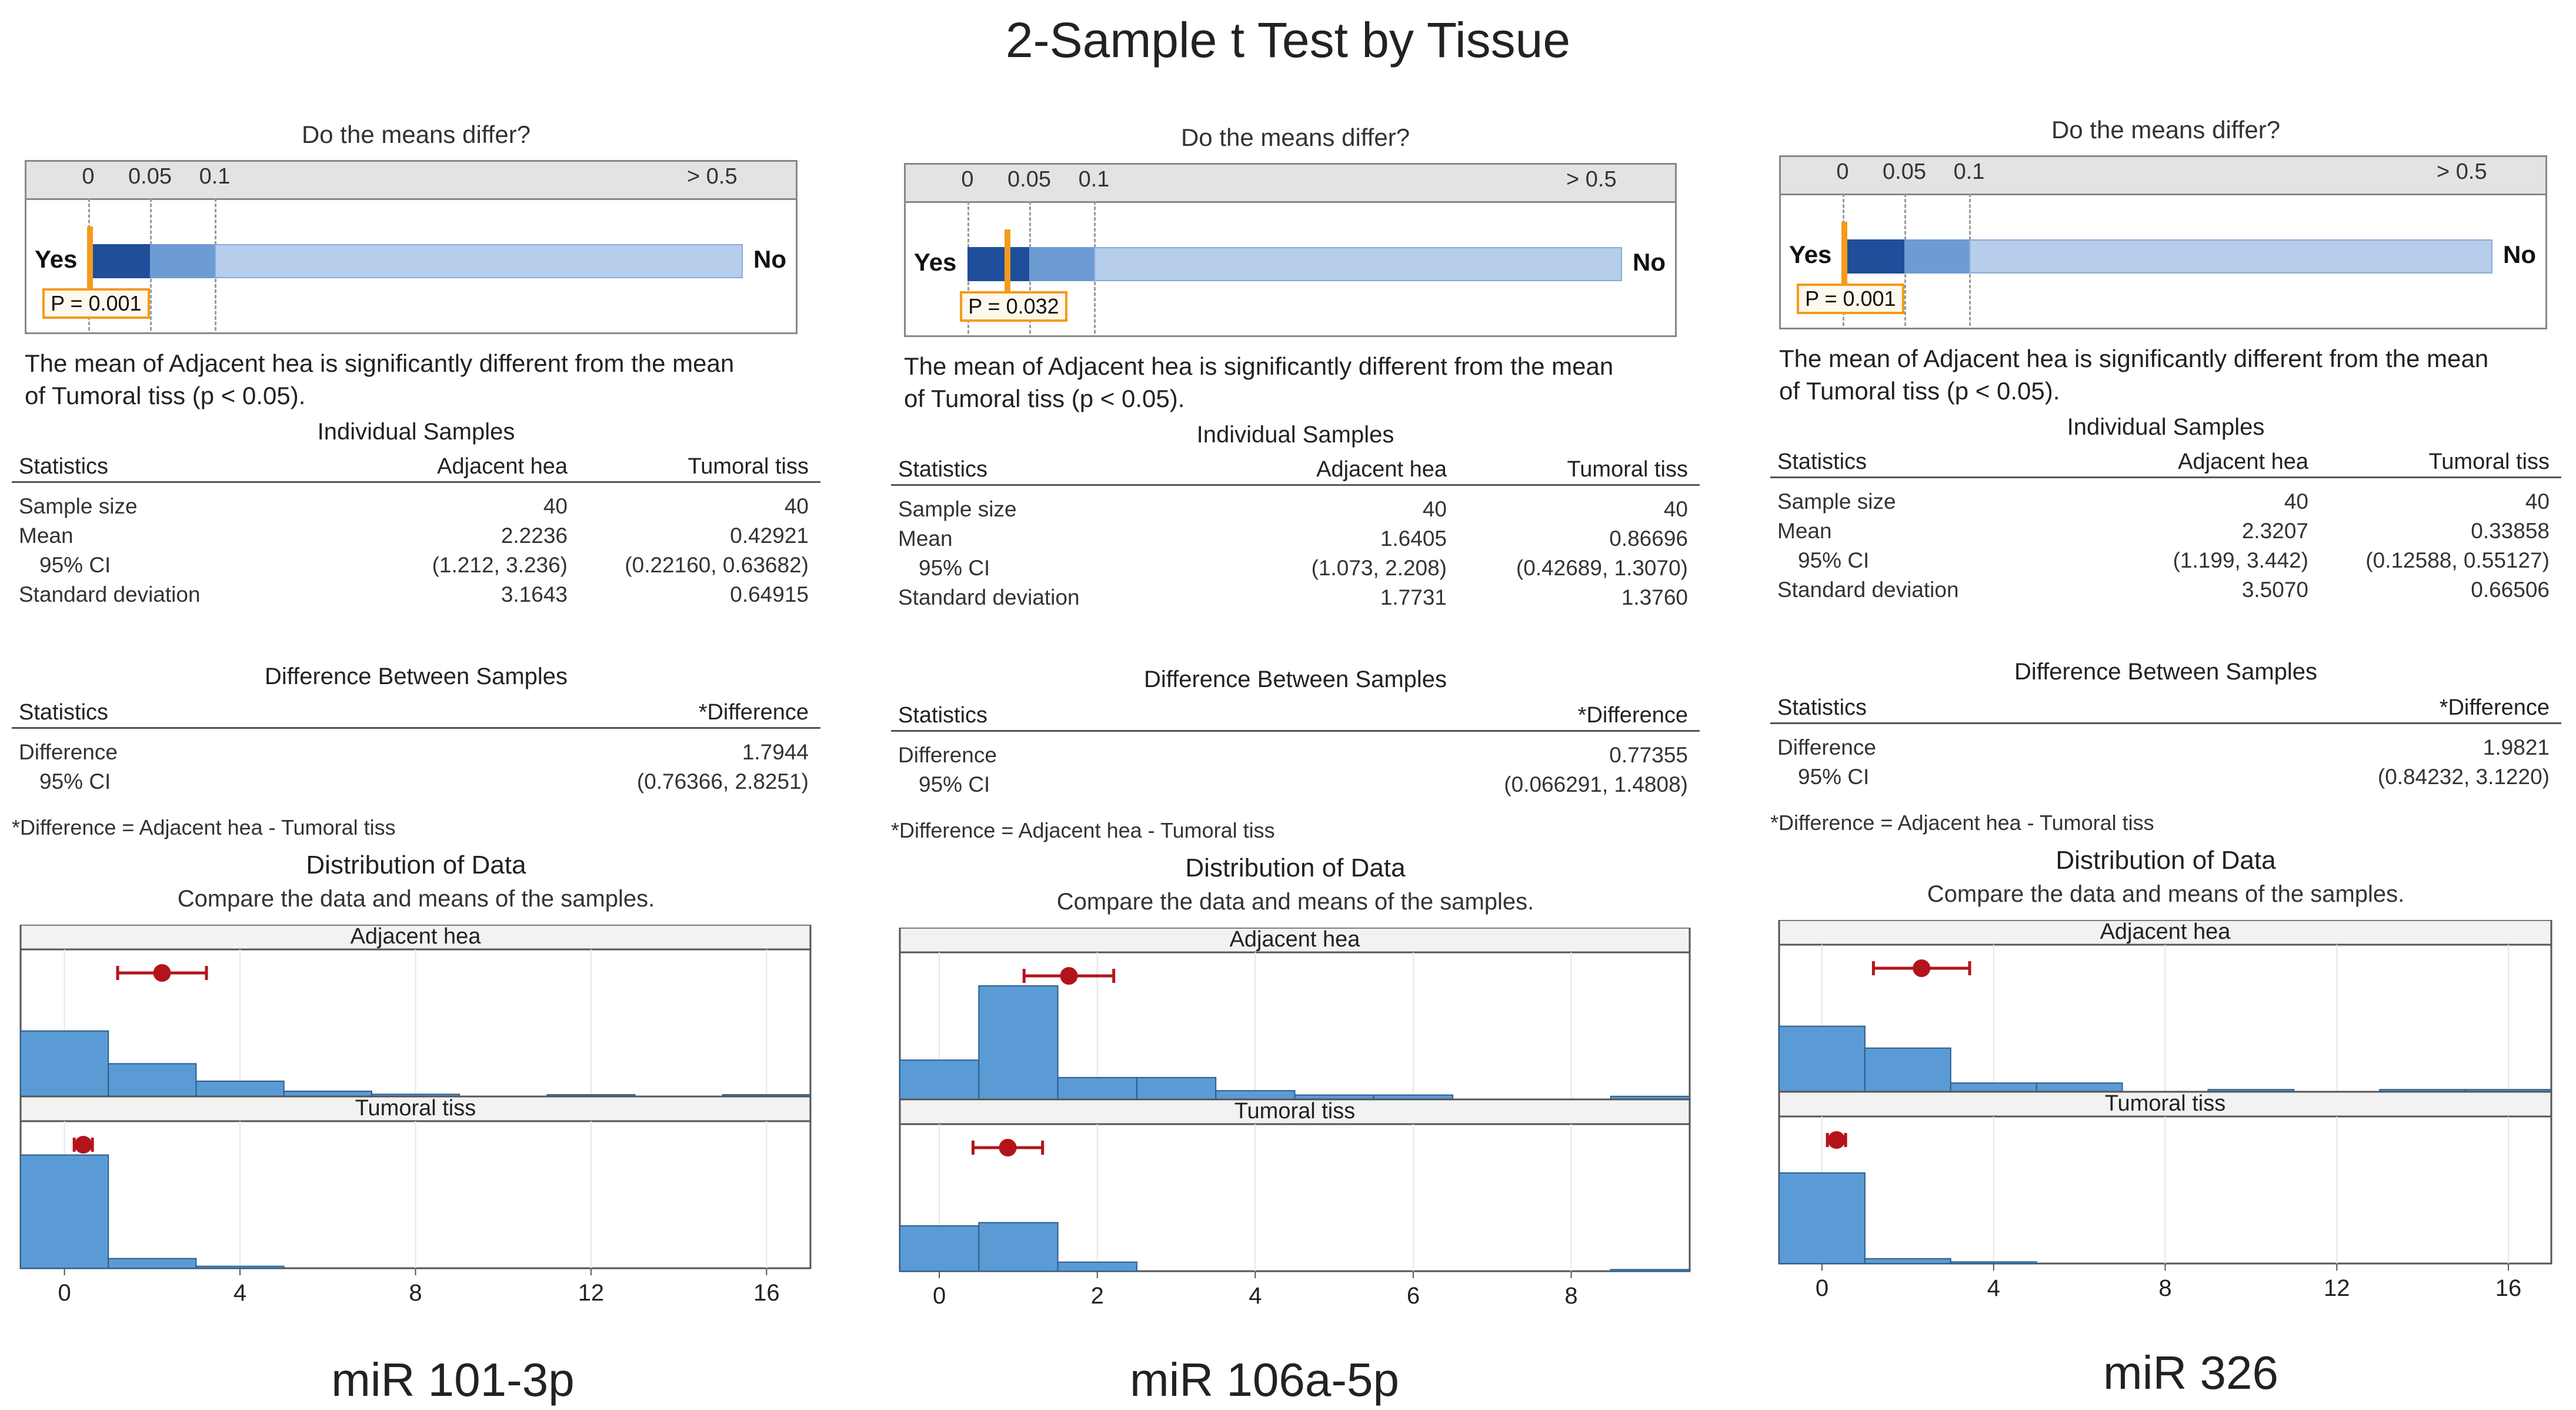 Image resolution: width=2576 pixels, height=1410 pixels. What do you see at coordinates (1648, 538) in the screenshot?
I see `table-cell: 0.86696` at bounding box center [1648, 538].